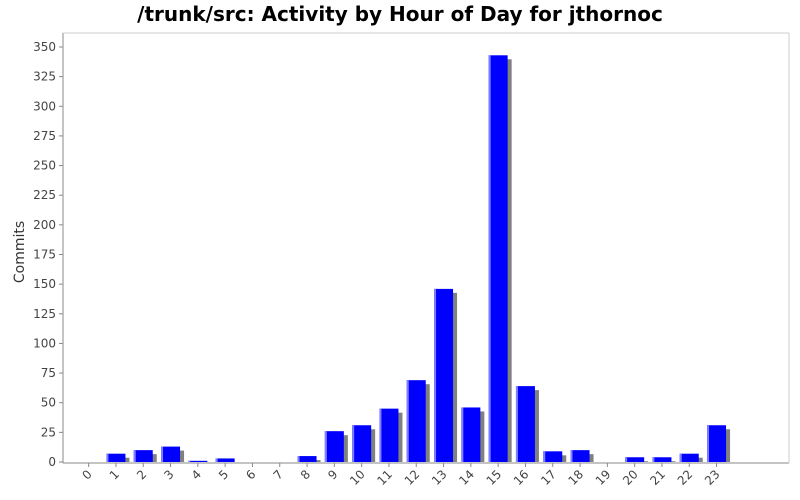  What do you see at coordinates (250, 474) in the screenshot?
I see `x-tick-label: 6` at bounding box center [250, 474].